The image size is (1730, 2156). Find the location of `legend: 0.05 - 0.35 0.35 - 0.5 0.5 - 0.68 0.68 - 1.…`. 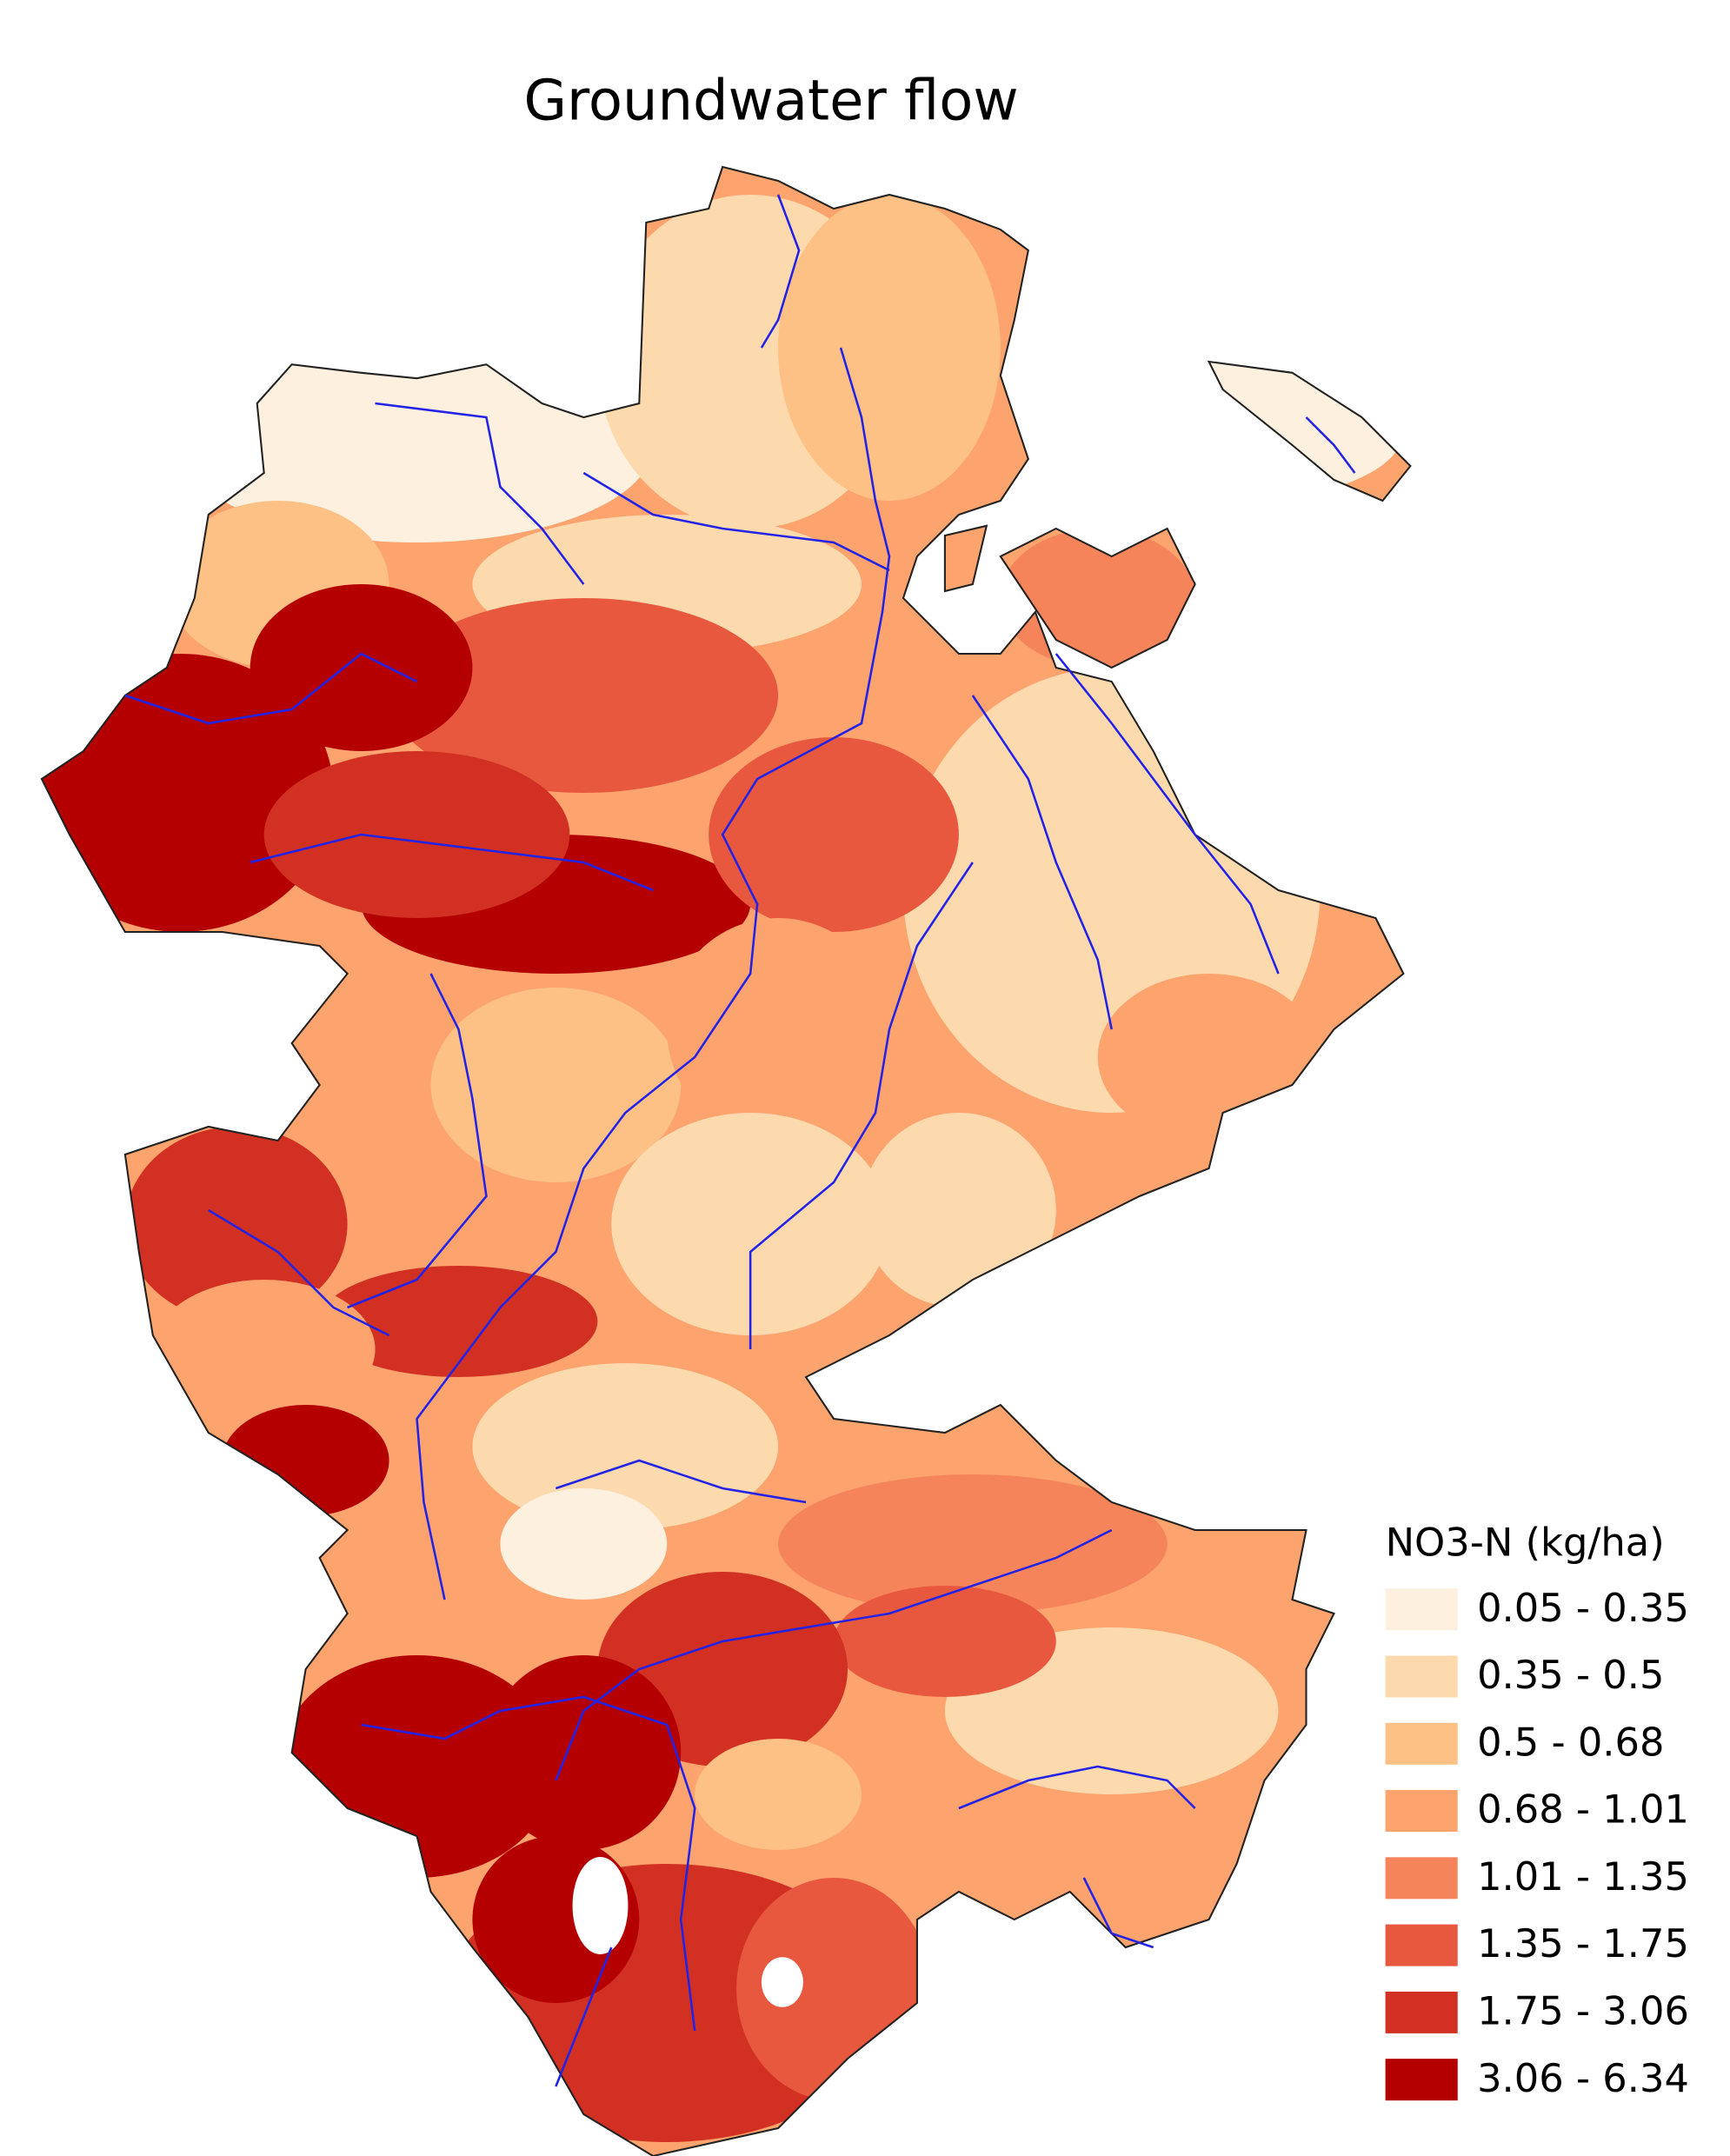

legend: 0.05 - 0.35 0.35 - 0.5 0.5 - 0.68 0.68 - 1.… is located at coordinates (1537, 1843).